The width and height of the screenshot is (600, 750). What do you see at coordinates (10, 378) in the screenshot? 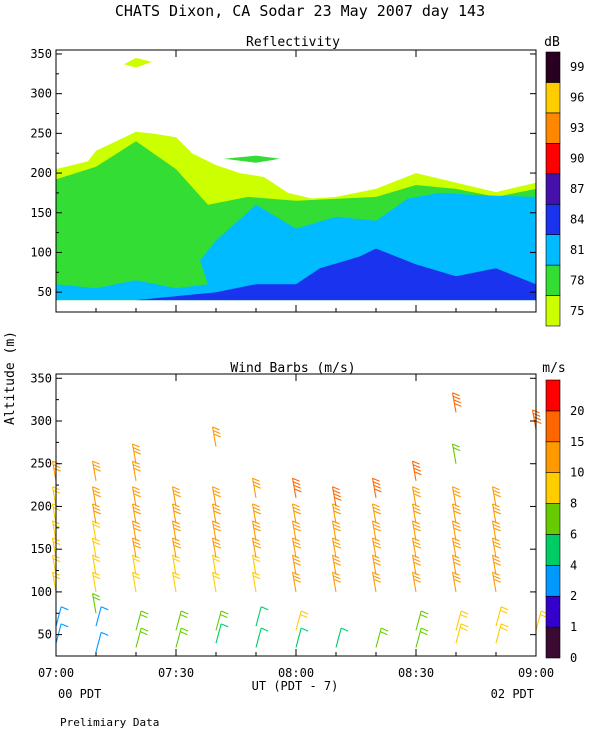
I see `altitude-axis-label: Altitude (m)` at bounding box center [10, 378].